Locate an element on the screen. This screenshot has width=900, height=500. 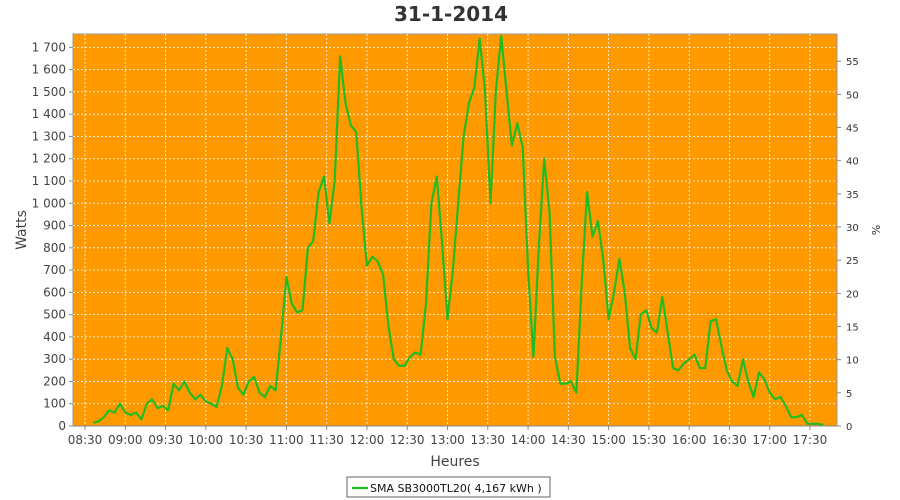
x-tick-label: 13:30 is located at coordinates (487, 440).